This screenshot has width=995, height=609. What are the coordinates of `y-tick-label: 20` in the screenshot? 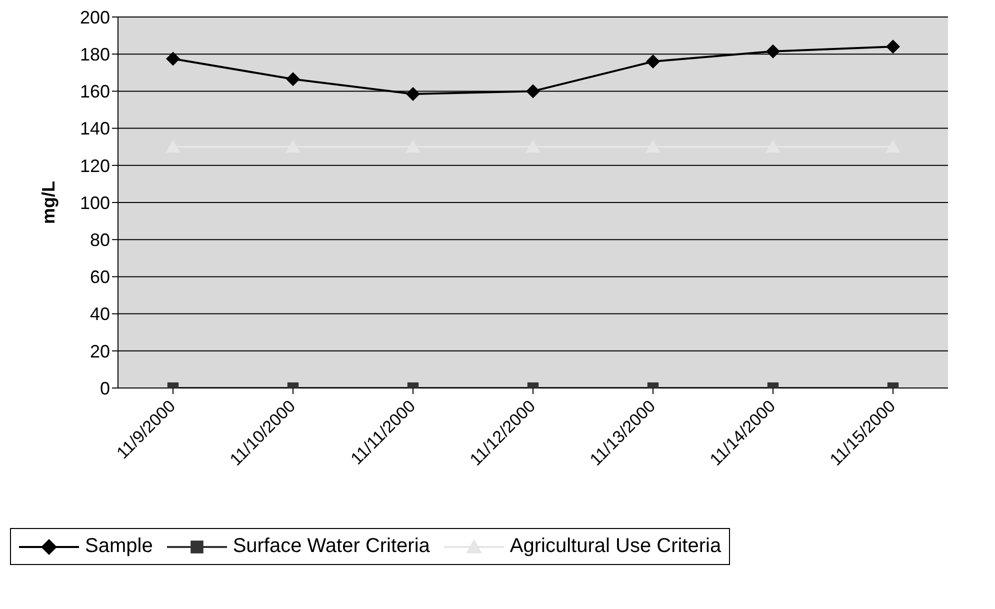 It's located at (100, 351).